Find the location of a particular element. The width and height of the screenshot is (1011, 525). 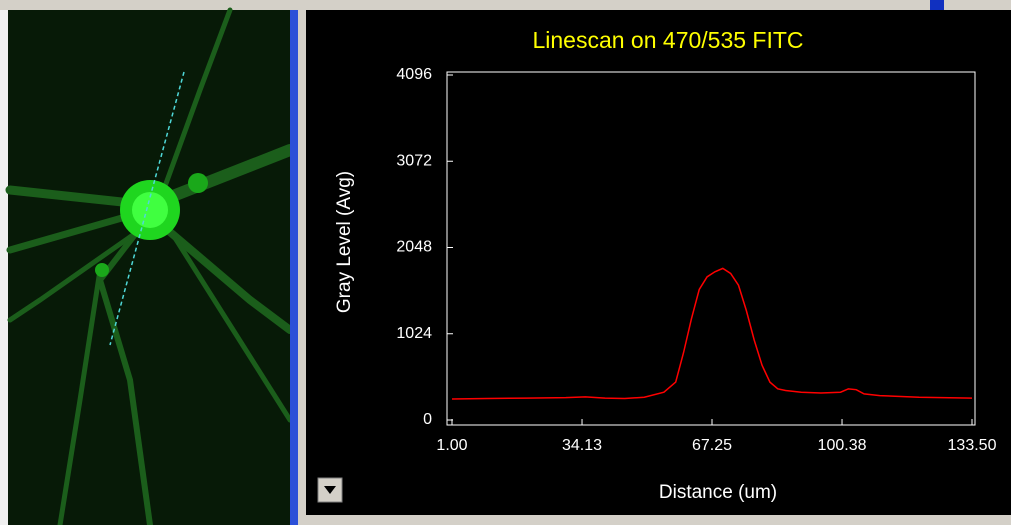

panel-footer is located at coordinates (658, 520).